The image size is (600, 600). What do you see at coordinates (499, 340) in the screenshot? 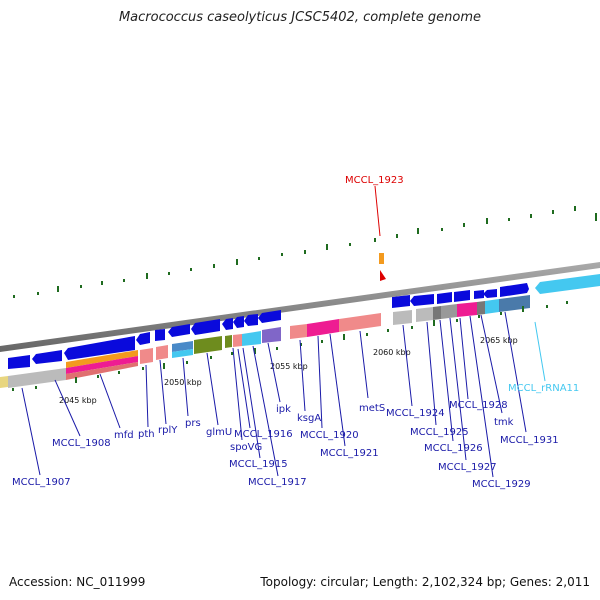
I see `scale-label: 2065 kbp` at bounding box center [499, 340].